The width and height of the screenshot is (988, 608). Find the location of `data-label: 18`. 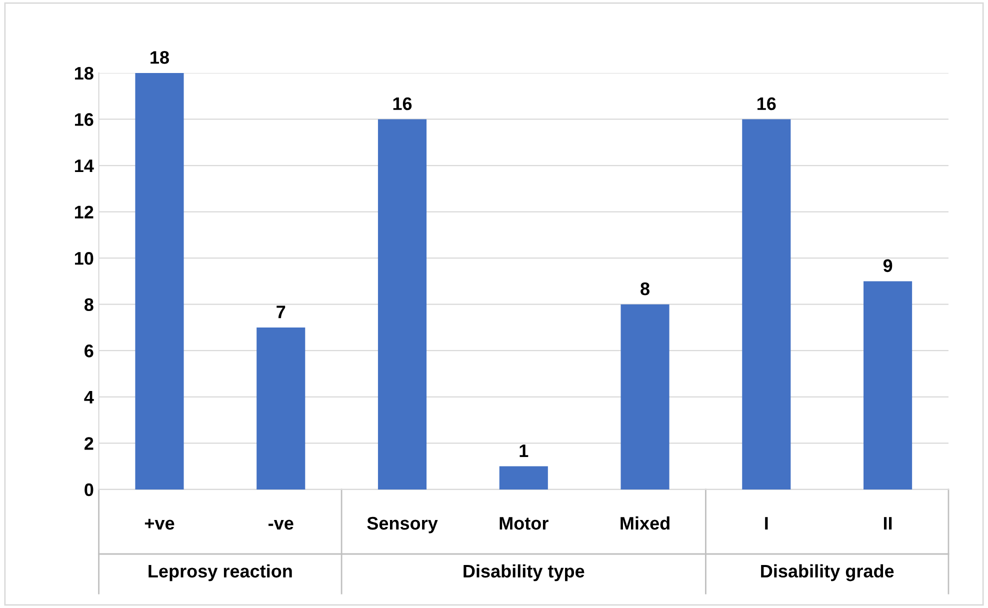

data-label: 18 is located at coordinates (159, 57).